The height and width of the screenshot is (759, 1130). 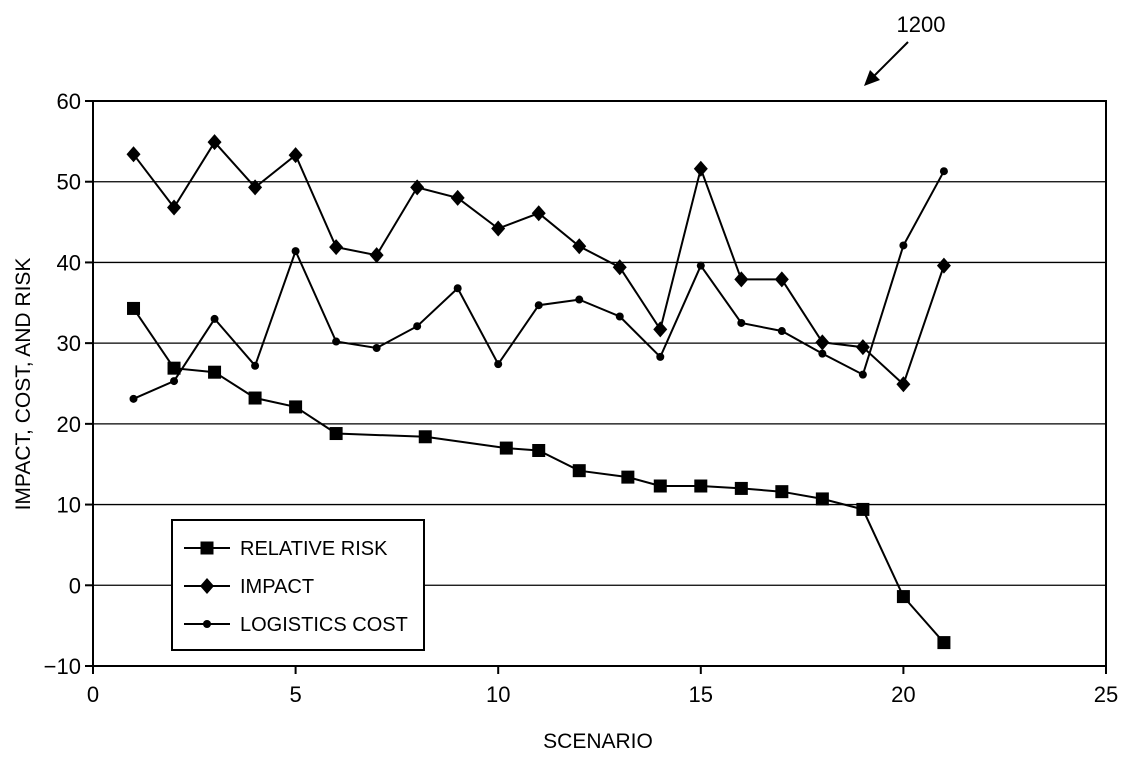 What do you see at coordinates (69, 424) in the screenshot?
I see `y-tick-label: 20` at bounding box center [69, 424].